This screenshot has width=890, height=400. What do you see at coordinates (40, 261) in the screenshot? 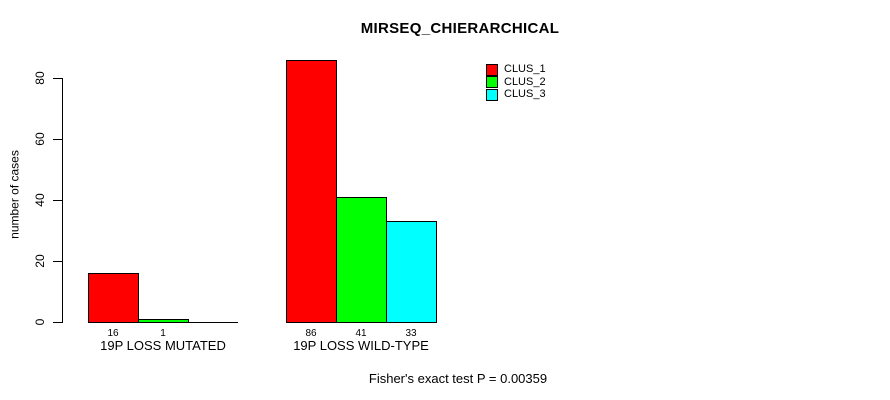
I see `y-tick-label: 20` at bounding box center [40, 261].